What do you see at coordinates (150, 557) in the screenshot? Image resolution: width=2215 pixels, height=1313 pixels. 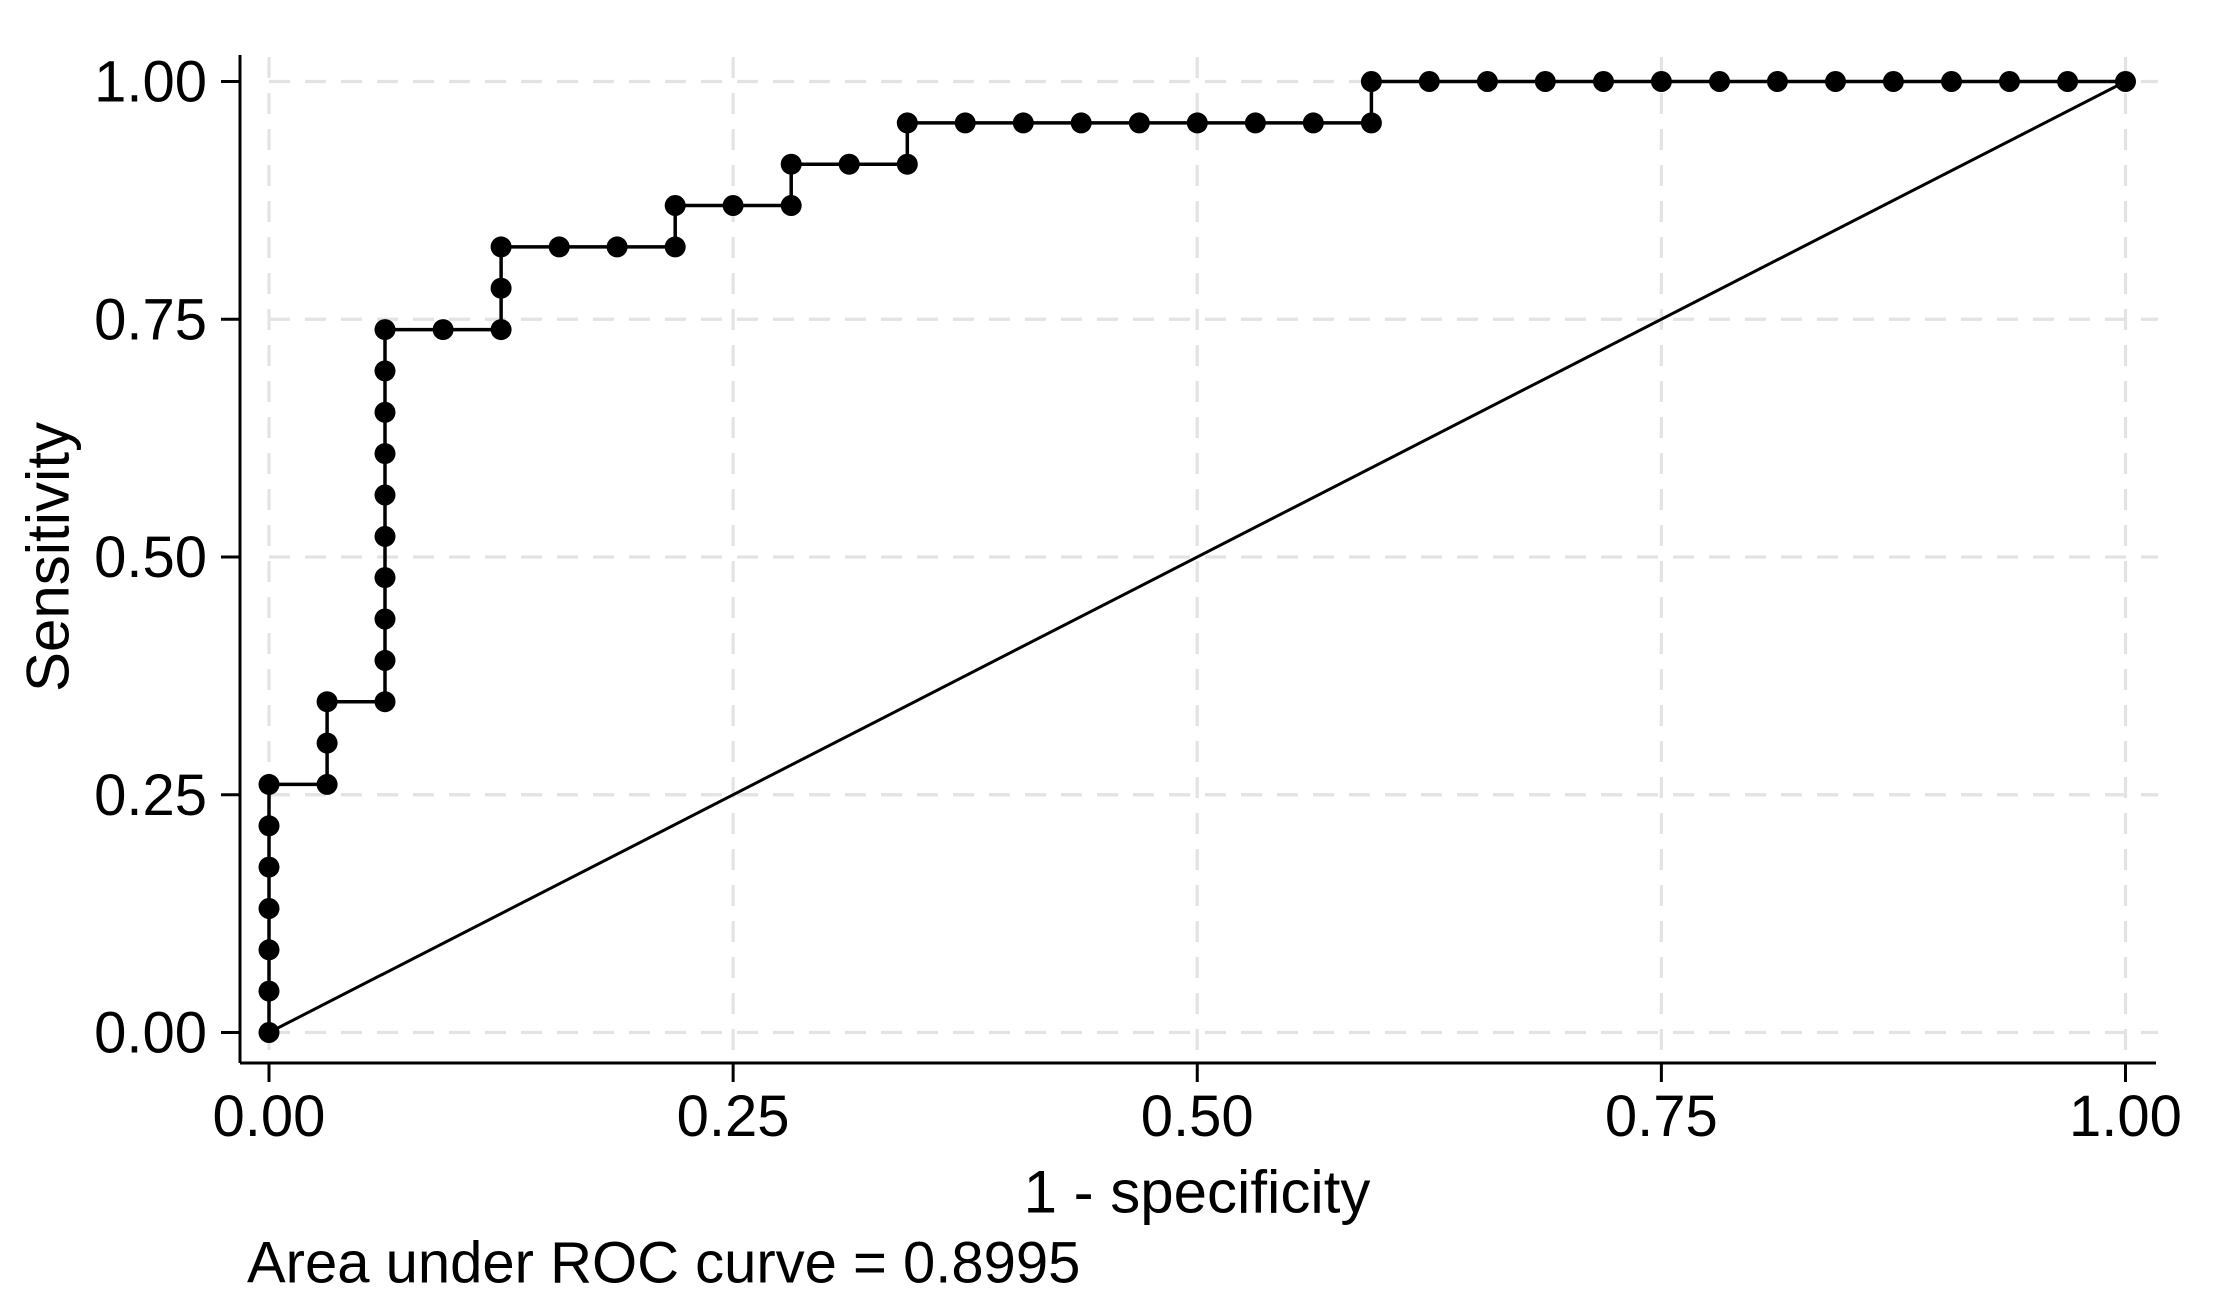 I see `y-tick-label: 0.50` at bounding box center [150, 557].